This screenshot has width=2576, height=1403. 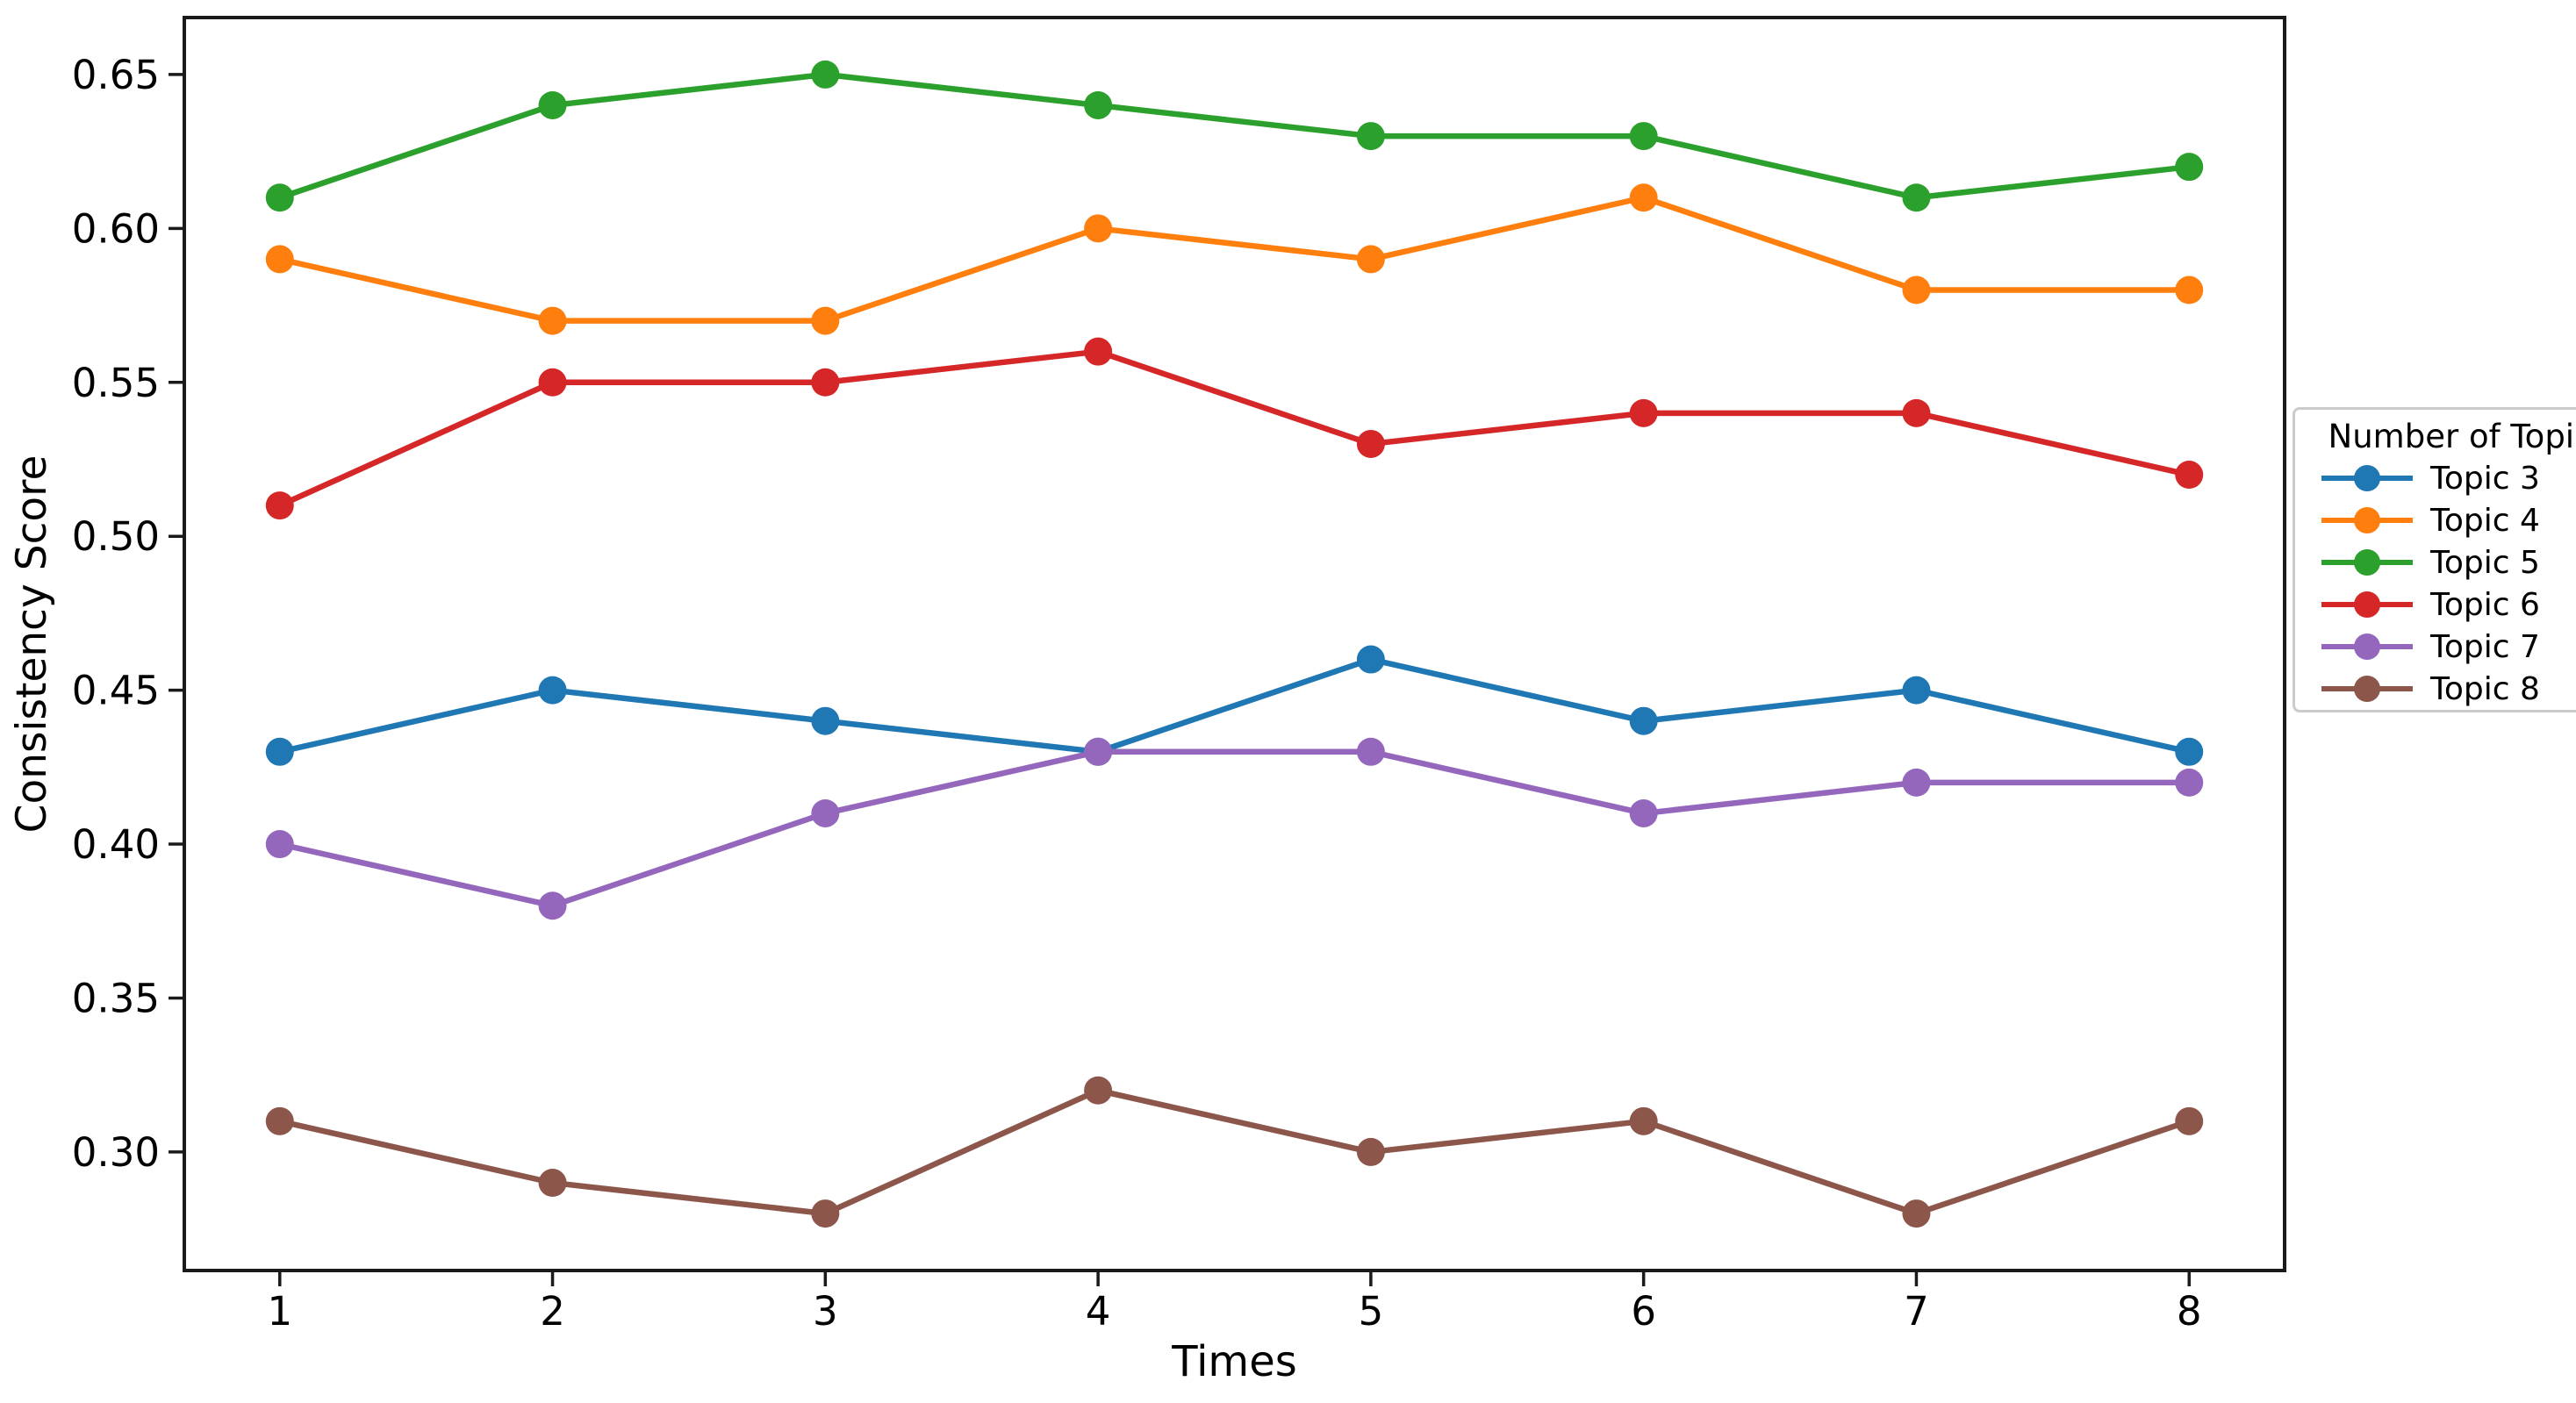 What do you see at coordinates (116, 1152) in the screenshot?
I see `y-tick-label-0.30: 0.30` at bounding box center [116, 1152].